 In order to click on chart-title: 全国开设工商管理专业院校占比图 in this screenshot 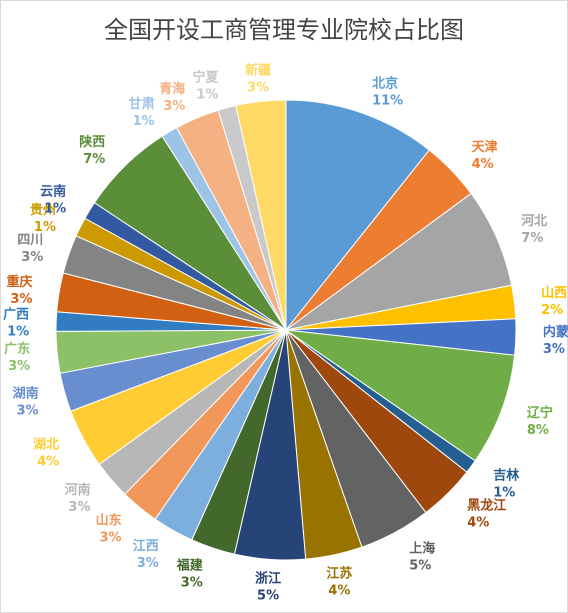, I will do `click(284, 30)`.